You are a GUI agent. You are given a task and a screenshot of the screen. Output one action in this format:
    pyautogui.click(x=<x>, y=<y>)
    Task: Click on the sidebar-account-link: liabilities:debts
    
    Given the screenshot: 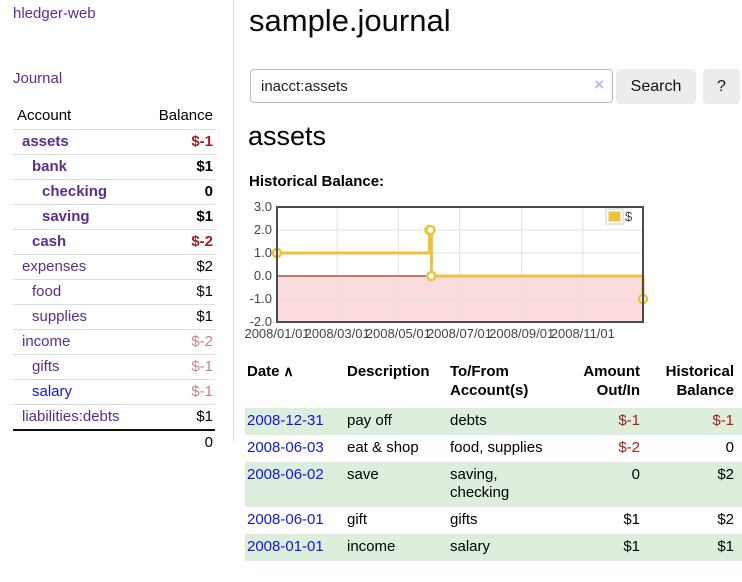 What is the action you would take?
    pyautogui.click(x=71, y=416)
    